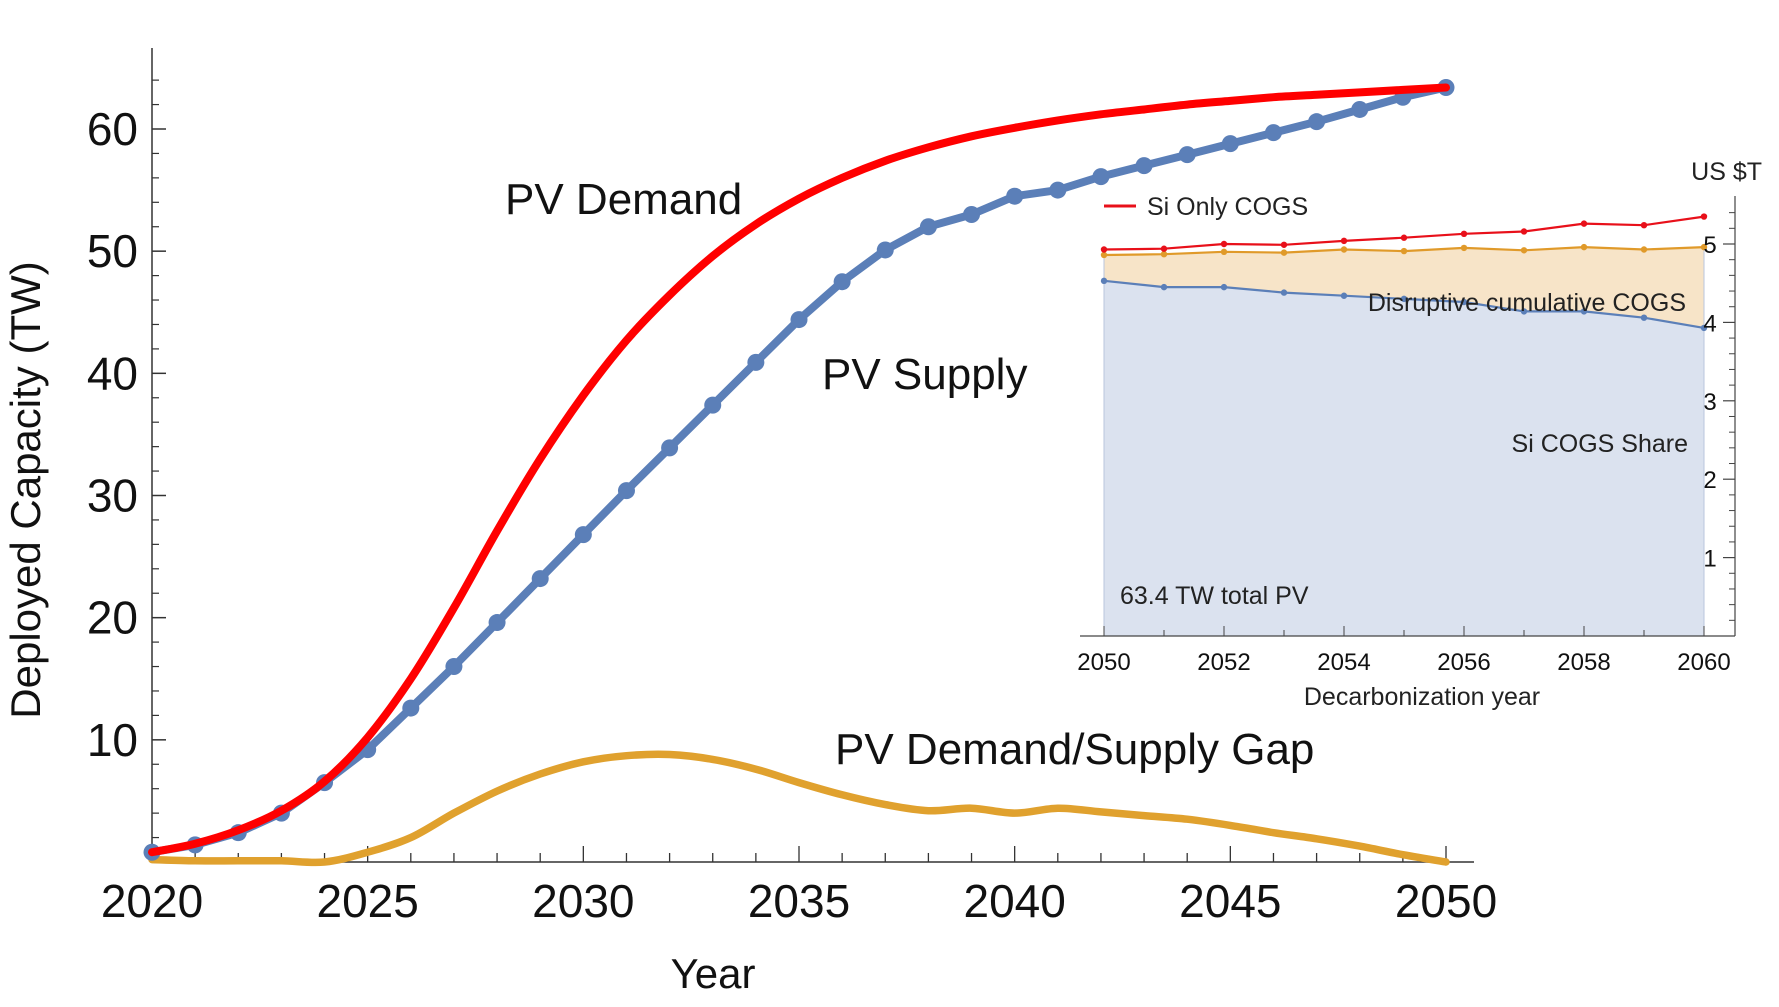 The image size is (1779, 1007). Describe the element at coordinates (1223, 662) in the screenshot. I see `inset-x-tick-label: 2052` at that location.